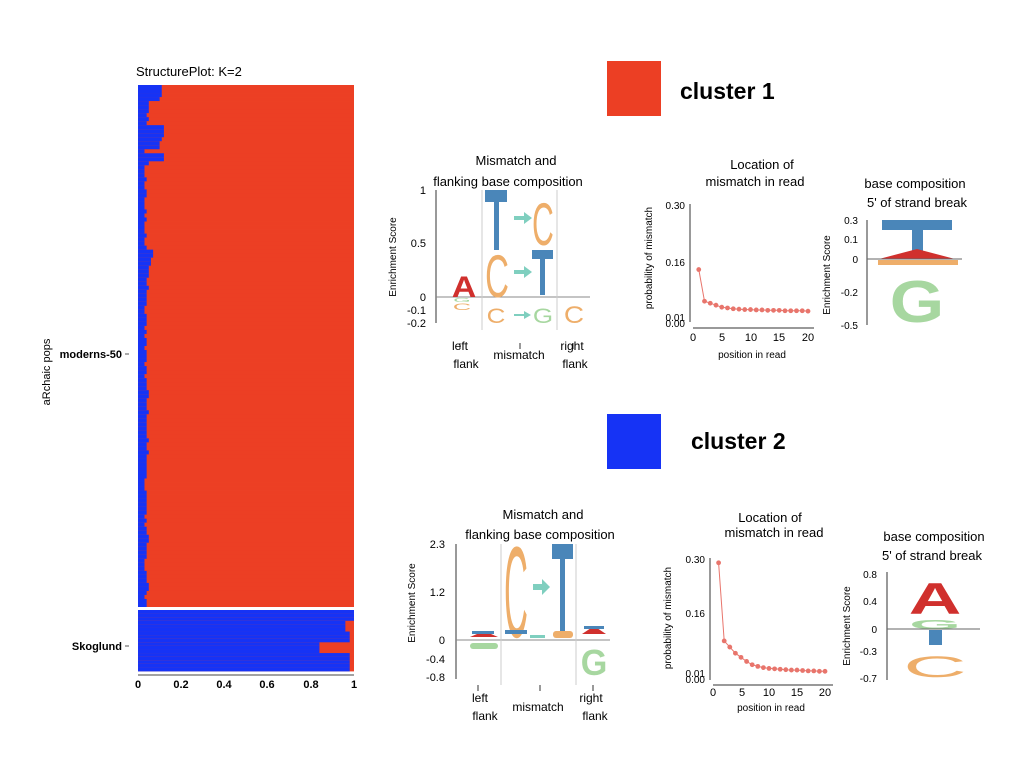  I want to click on y-tick-label: -0.2, so click(416, 324).